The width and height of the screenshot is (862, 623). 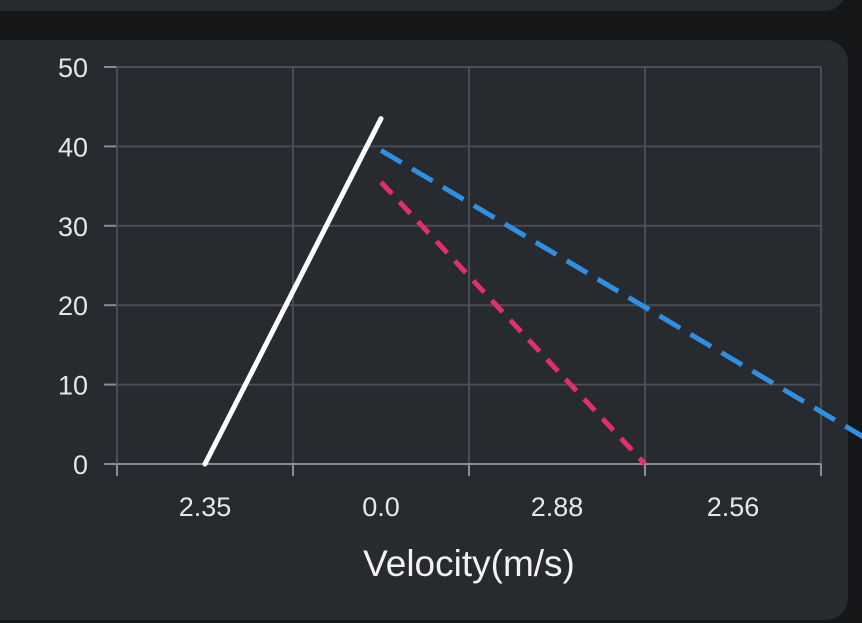 I want to click on x-axis-title: Velocity(m/s), so click(x=469, y=563).